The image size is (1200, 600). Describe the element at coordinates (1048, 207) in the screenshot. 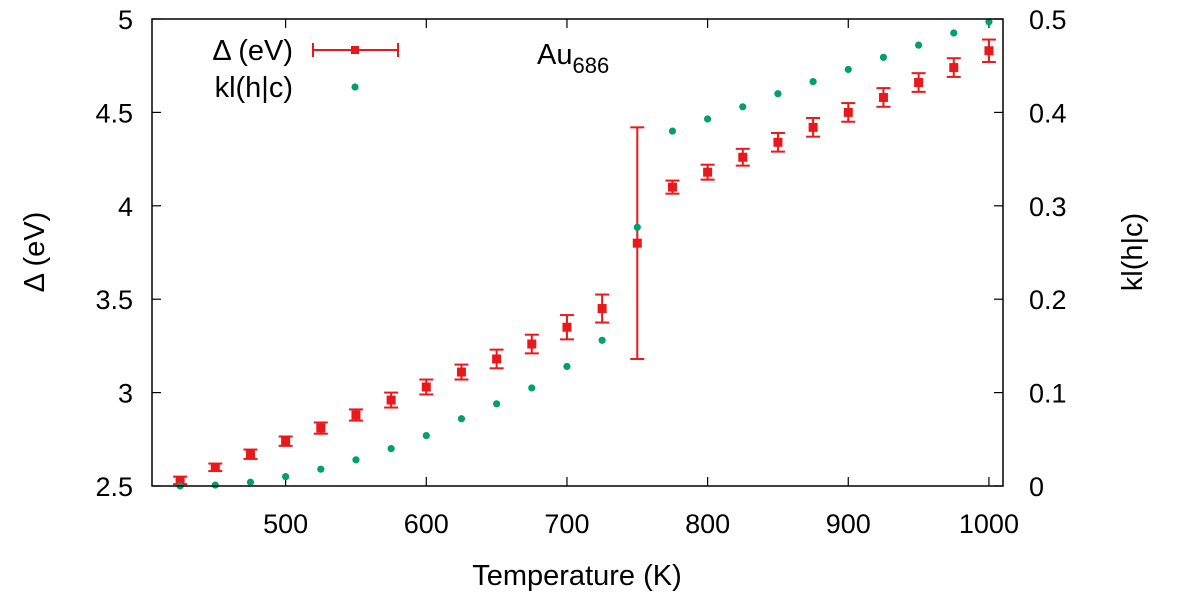

I see `y2-tick-label: 0.3` at that location.